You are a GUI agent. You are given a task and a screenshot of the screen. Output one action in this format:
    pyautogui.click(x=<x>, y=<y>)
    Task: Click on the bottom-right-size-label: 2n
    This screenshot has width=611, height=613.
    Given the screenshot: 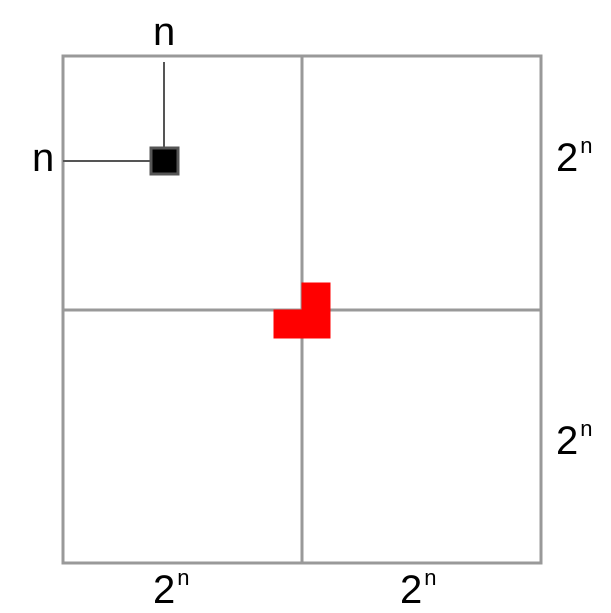 What is the action you would take?
    pyautogui.click(x=418, y=589)
    